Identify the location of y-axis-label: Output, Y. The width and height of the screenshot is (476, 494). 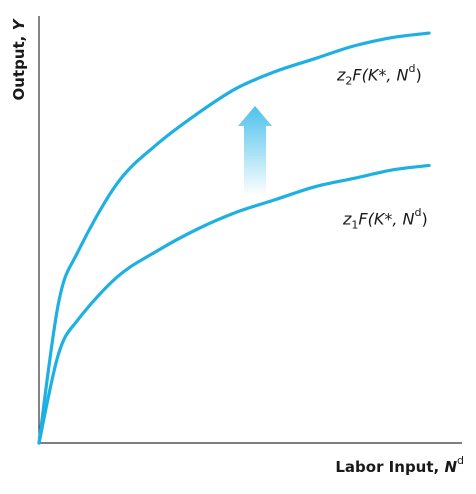
(22, 60).